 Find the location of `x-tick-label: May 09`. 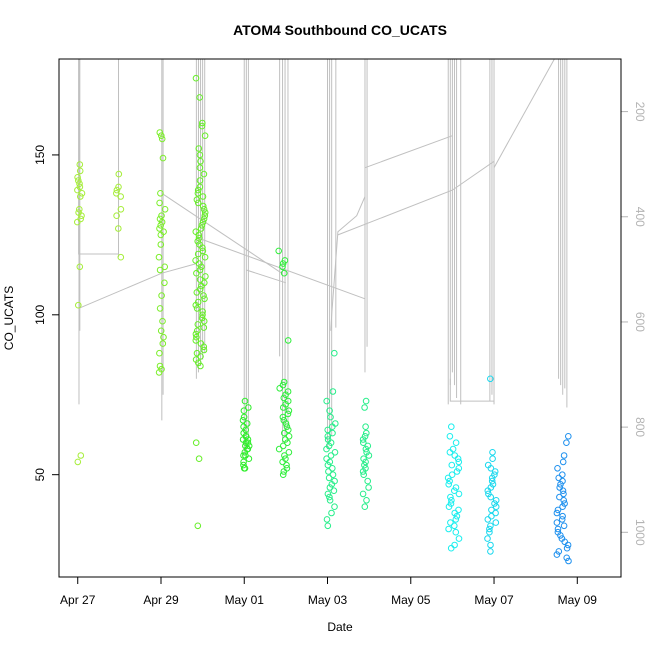

x-tick-label: May 09 is located at coordinates (578, 600).